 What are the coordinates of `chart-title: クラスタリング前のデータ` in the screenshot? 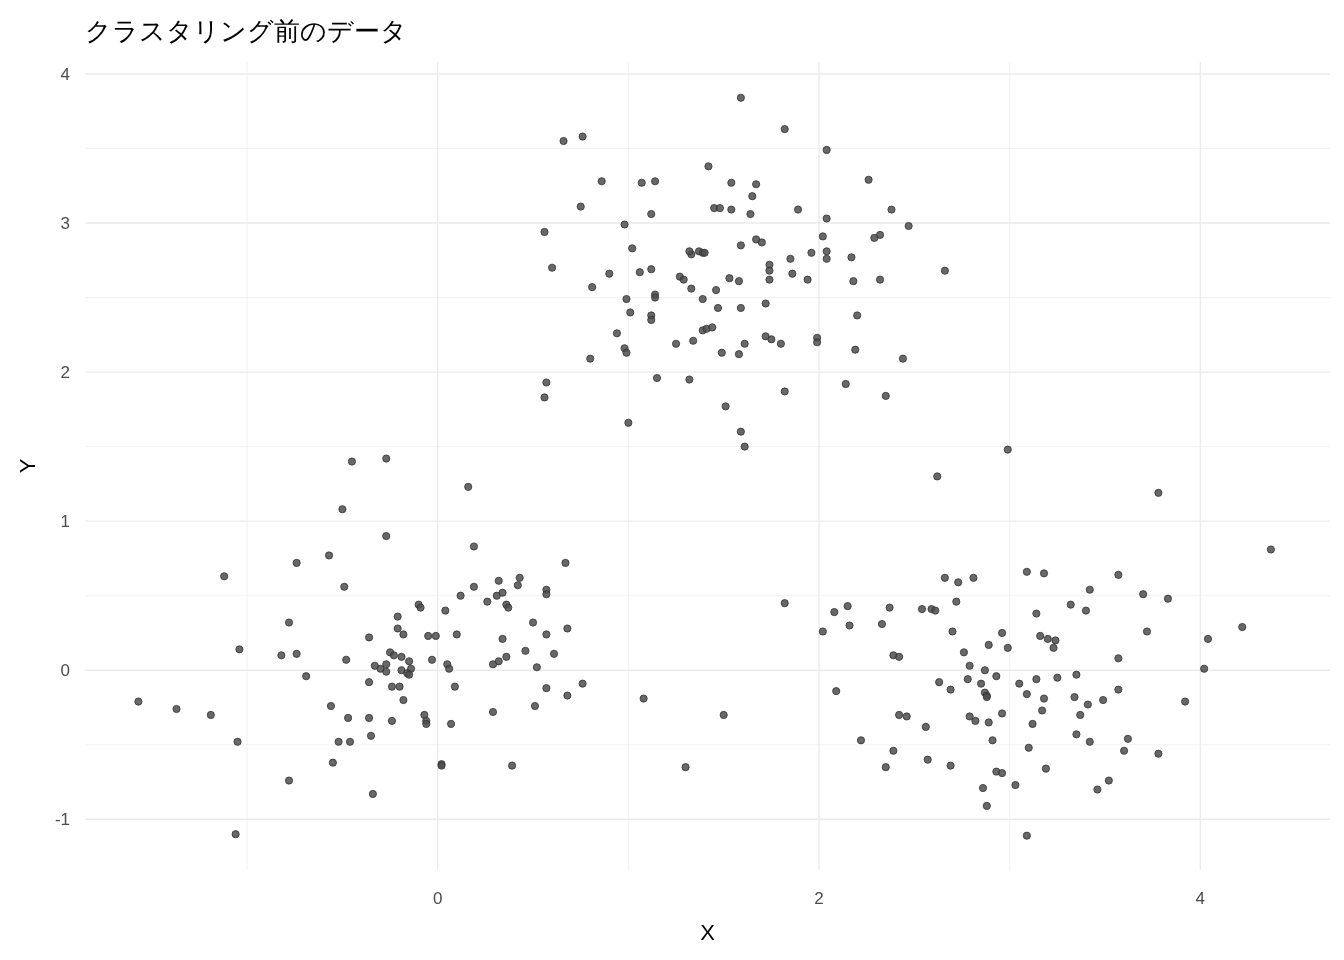 It's located at (246, 31).